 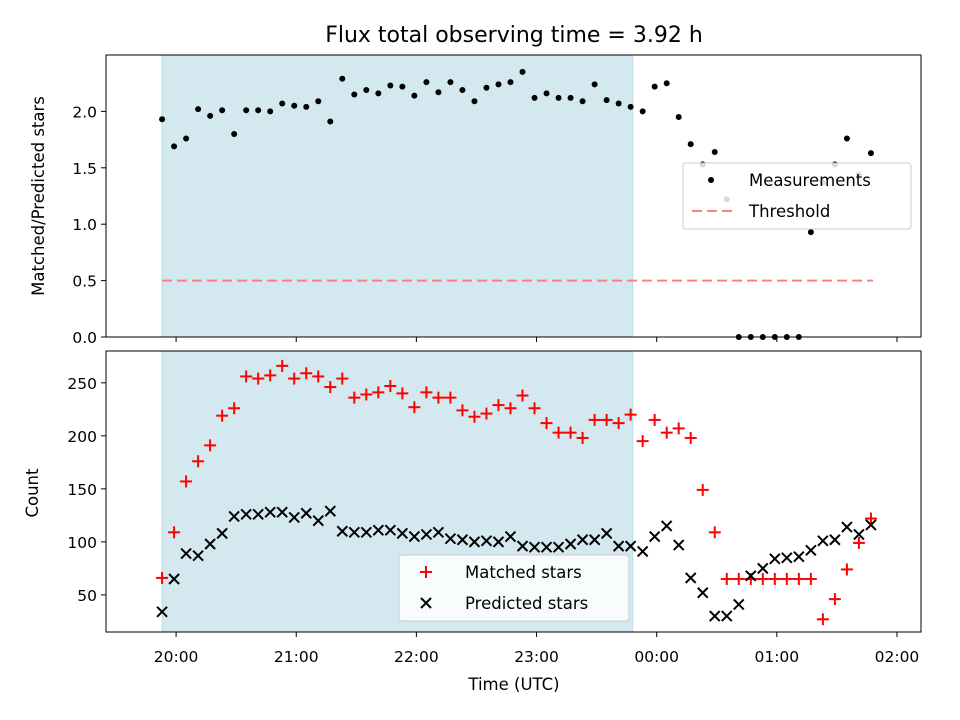 I want to click on legend-measurements-label: Measurements, so click(x=810, y=180).